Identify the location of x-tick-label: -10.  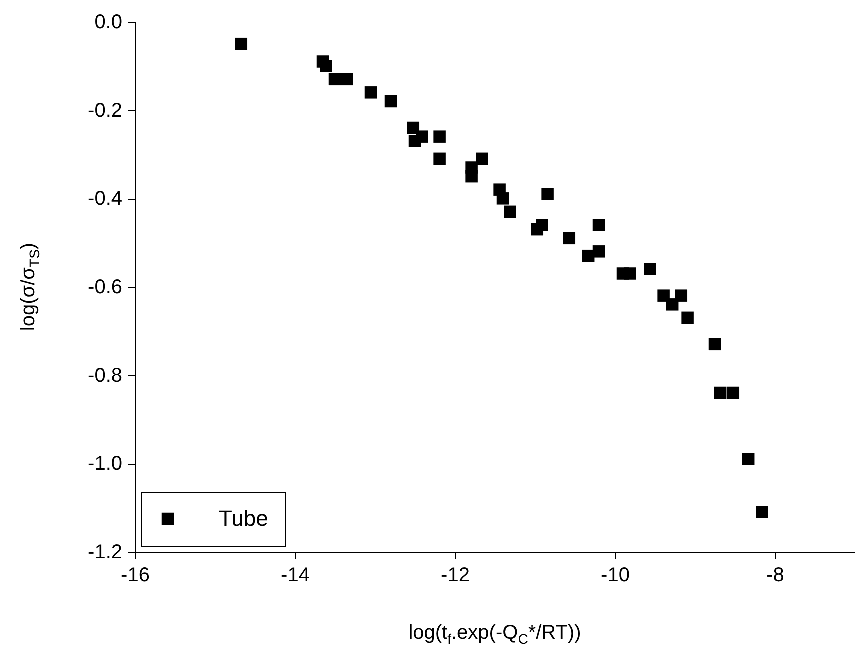
(615, 575).